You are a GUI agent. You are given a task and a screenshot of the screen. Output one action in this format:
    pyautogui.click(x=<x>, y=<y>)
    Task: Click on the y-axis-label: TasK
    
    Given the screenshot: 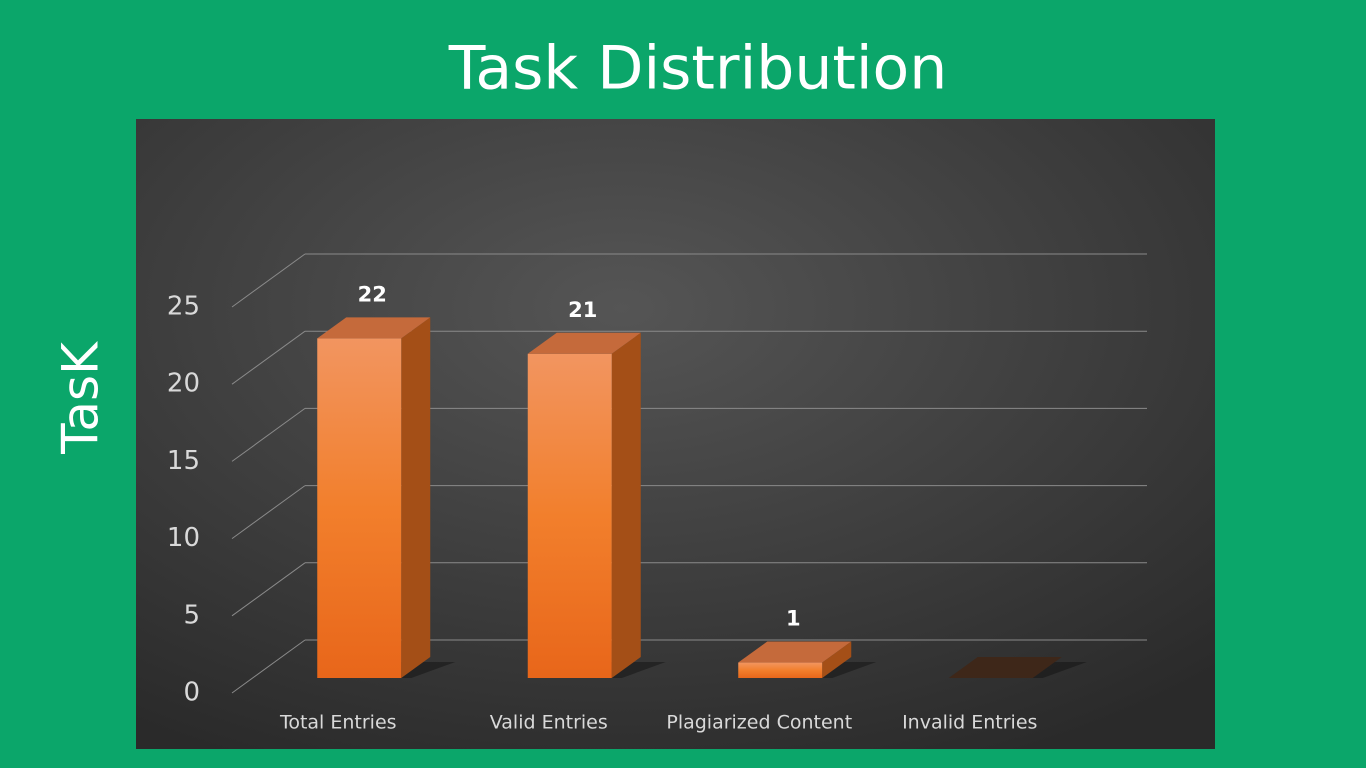 What is the action you would take?
    pyautogui.click(x=81, y=398)
    